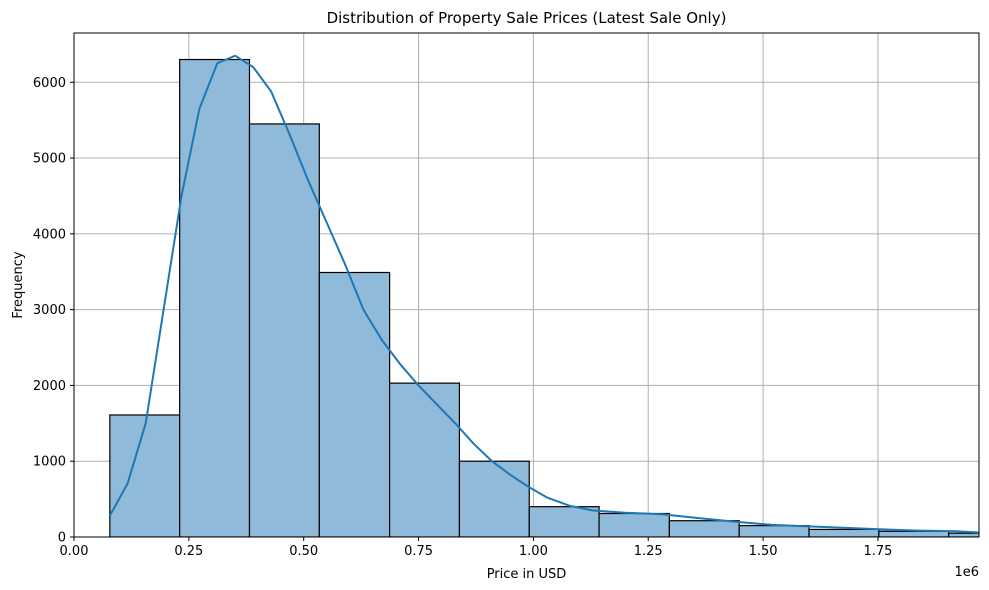 This screenshot has width=989, height=590. What do you see at coordinates (418, 551) in the screenshot?
I see `x-tick-label: 0.75` at bounding box center [418, 551].